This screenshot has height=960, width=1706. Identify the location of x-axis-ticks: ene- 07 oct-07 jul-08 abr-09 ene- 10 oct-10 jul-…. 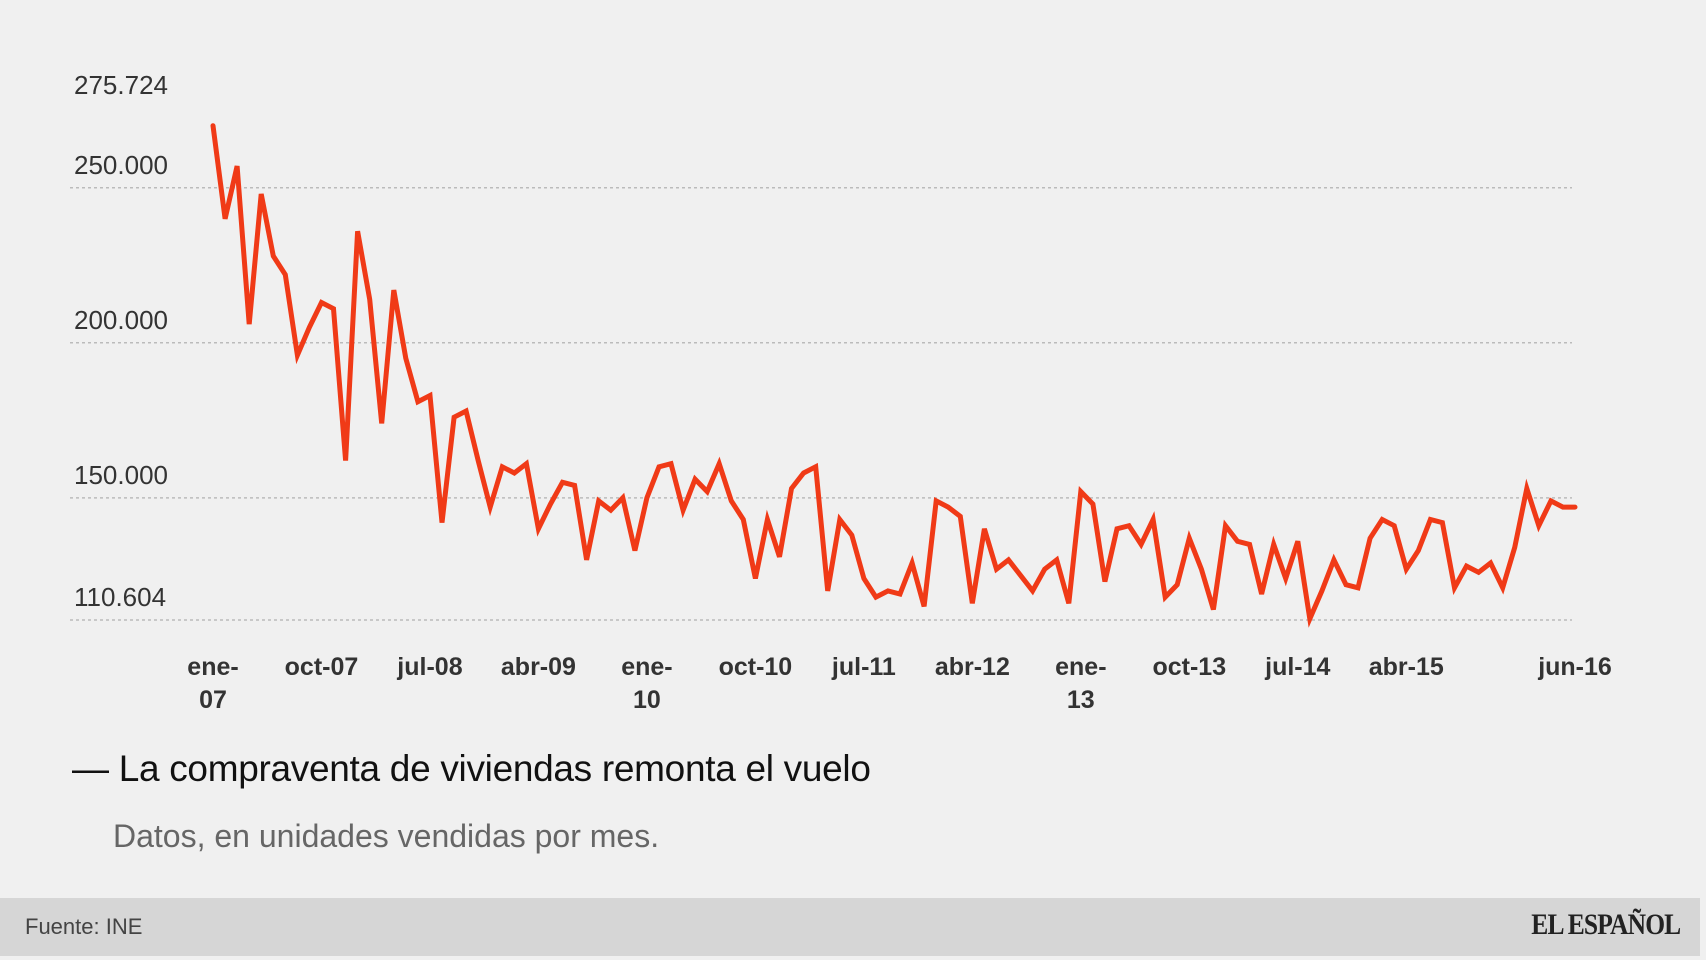
(899, 683).